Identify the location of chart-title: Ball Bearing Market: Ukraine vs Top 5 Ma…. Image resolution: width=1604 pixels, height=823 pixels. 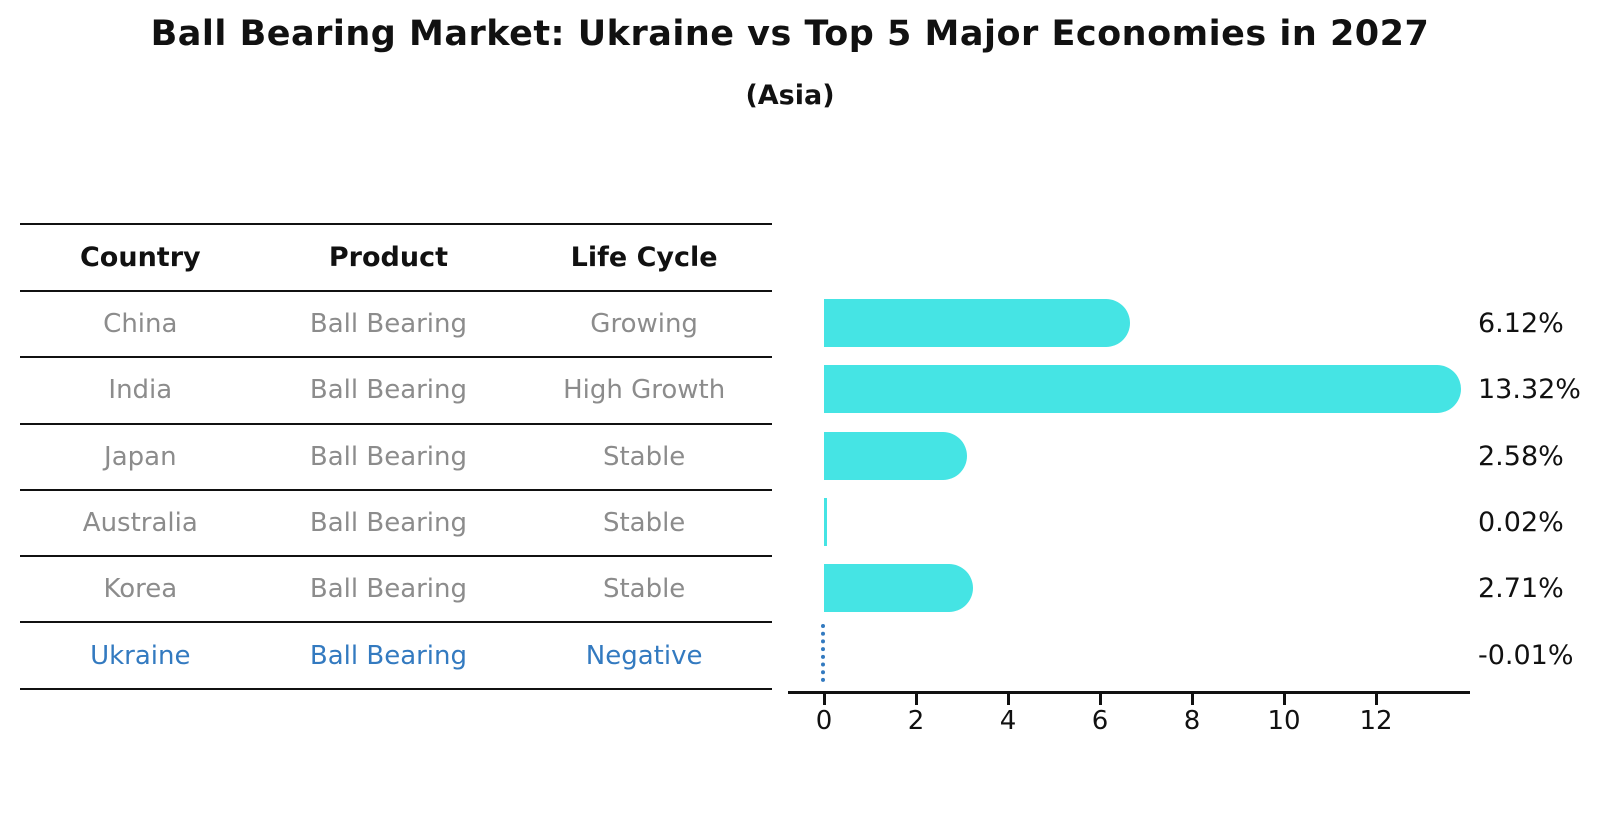
(790, 34).